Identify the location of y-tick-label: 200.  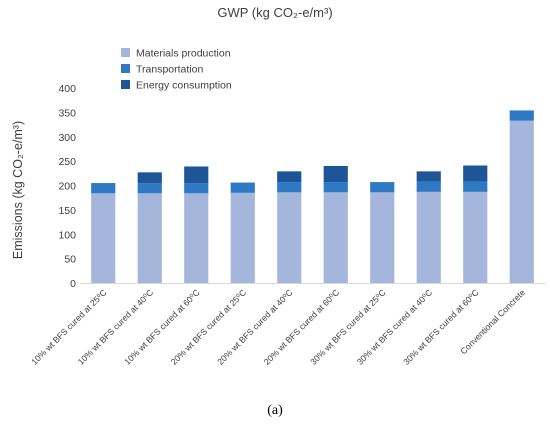
(67, 187).